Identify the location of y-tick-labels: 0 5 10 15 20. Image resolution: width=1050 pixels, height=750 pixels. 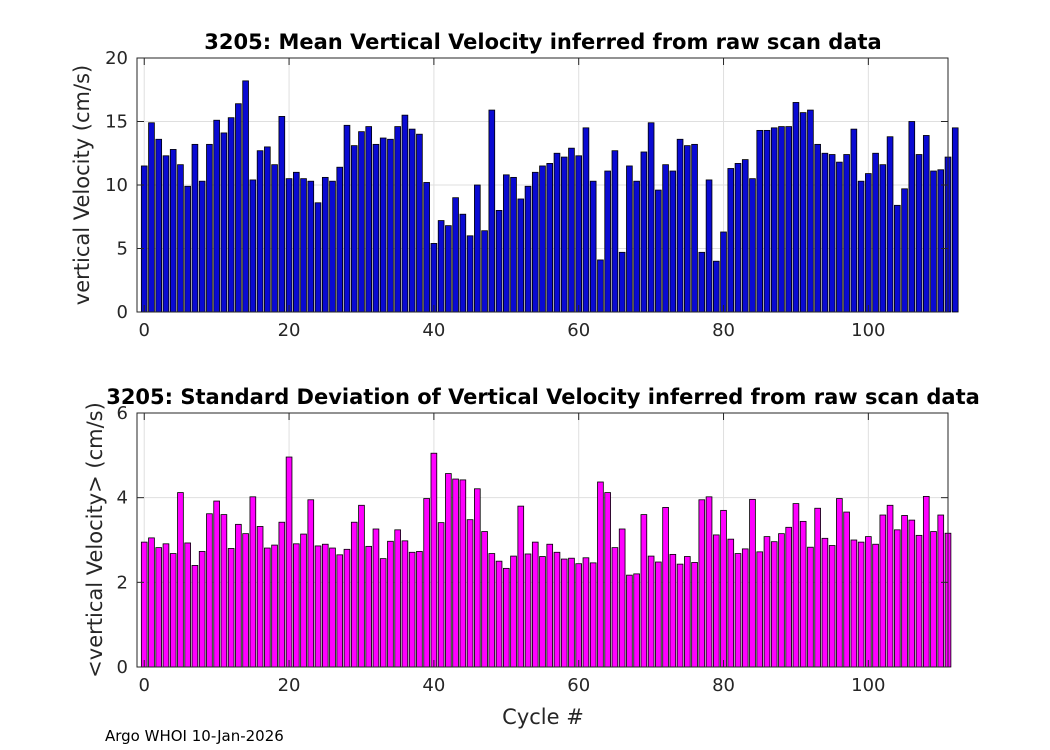
(116, 185).